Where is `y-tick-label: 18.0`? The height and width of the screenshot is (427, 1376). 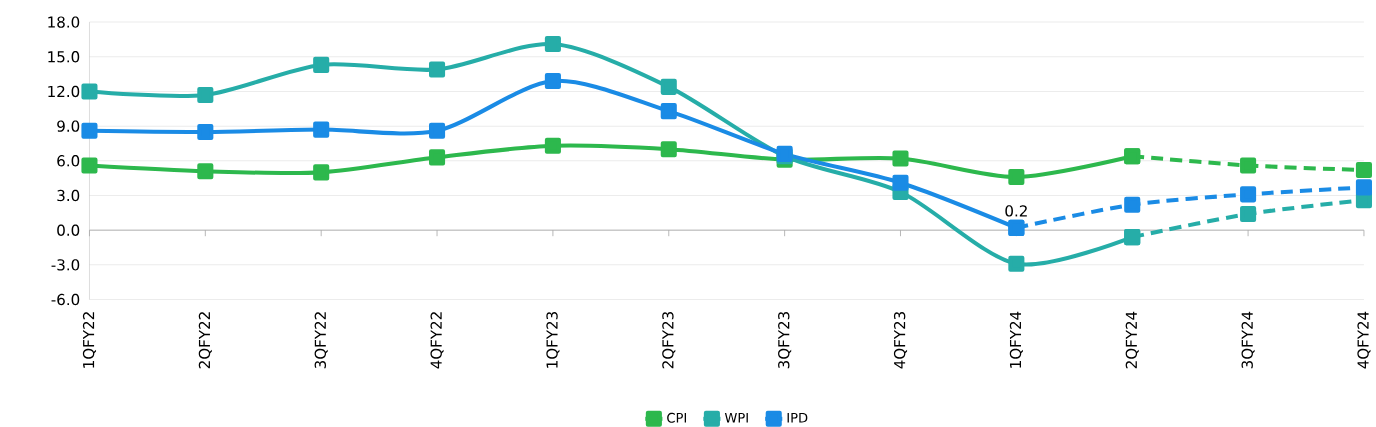
y-tick-label: 18.0 is located at coordinates (64, 22).